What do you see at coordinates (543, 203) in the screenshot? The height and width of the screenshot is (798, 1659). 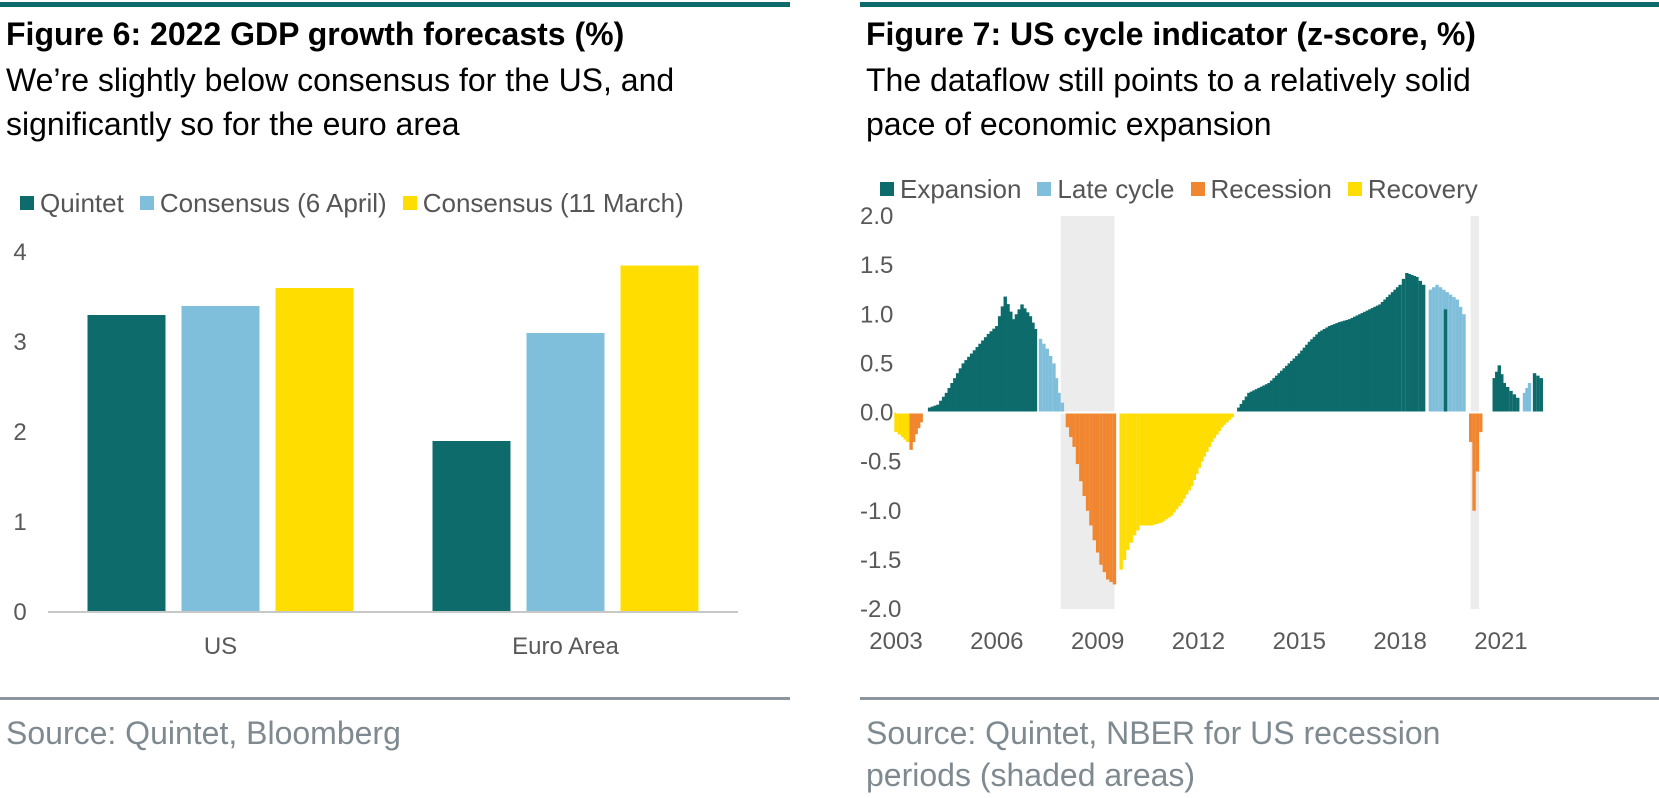 I see `legend-item: Consensus (11 March)` at bounding box center [543, 203].